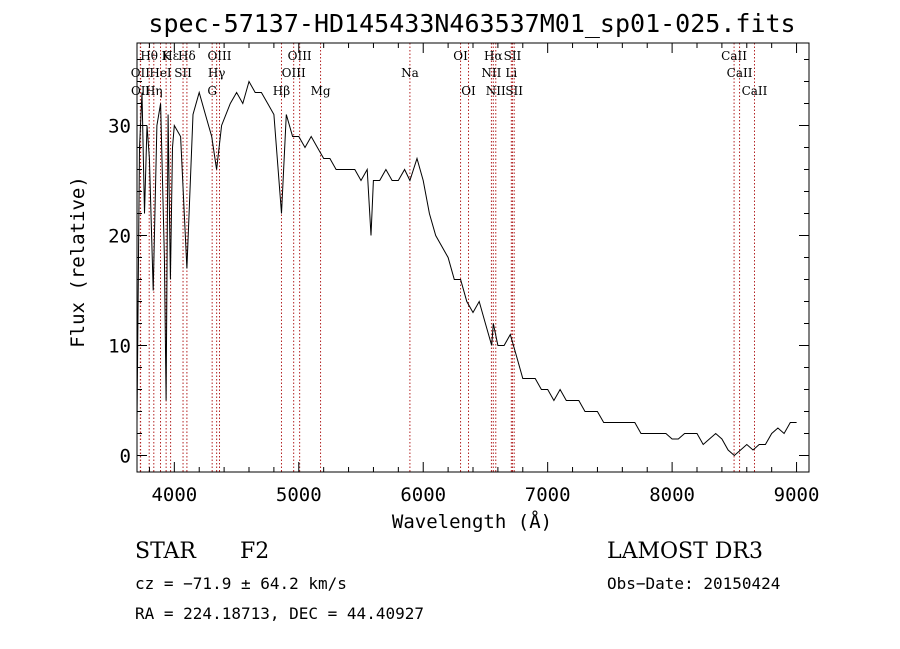 The image size is (900, 649). What do you see at coordinates (299, 495) in the screenshot?
I see `x-tick-label-1: 5000` at bounding box center [299, 495].